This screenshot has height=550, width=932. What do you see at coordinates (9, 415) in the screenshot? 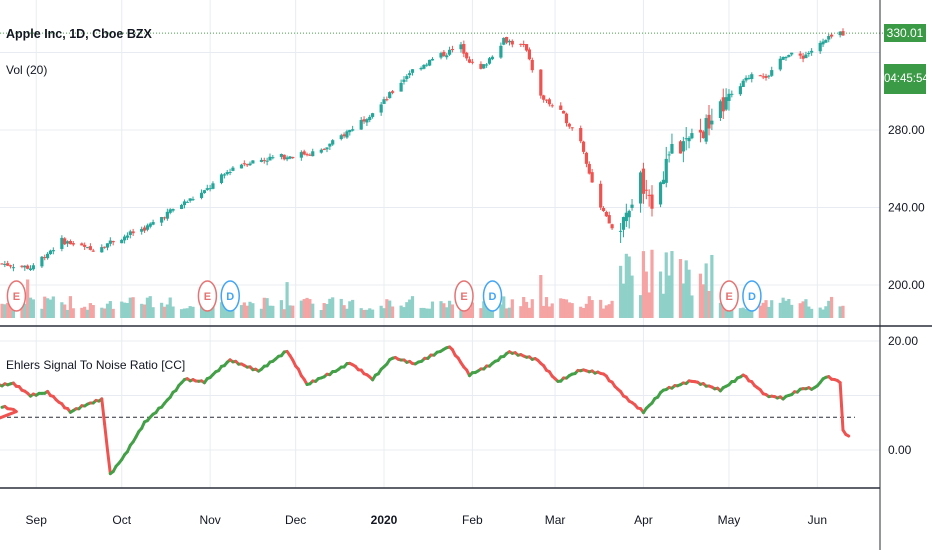
I see `snr-line-segment` at bounding box center [9, 415].